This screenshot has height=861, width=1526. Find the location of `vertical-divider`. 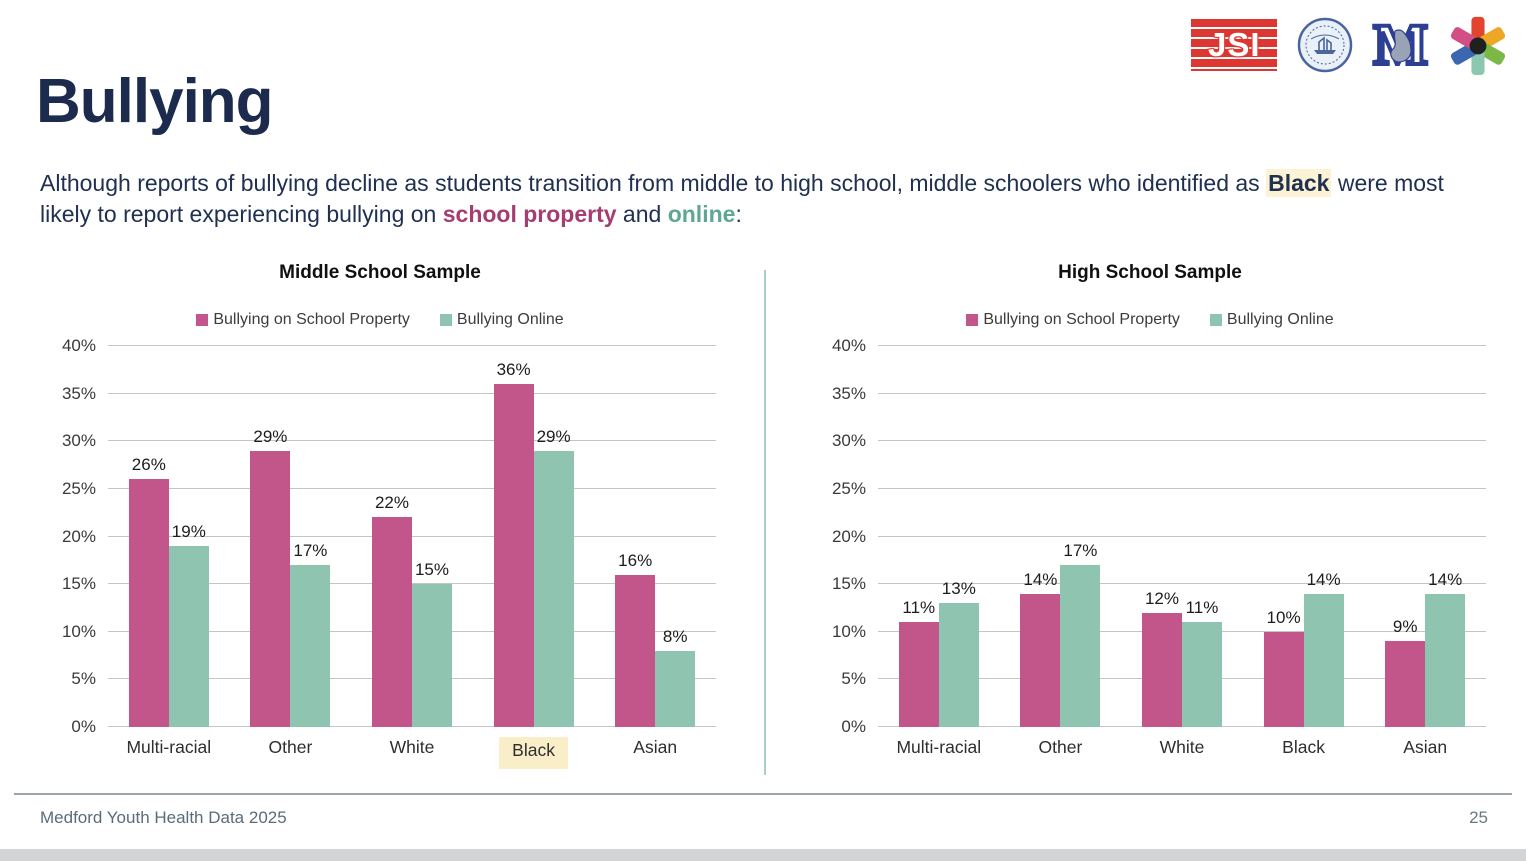

vertical-divider is located at coordinates (765, 522).